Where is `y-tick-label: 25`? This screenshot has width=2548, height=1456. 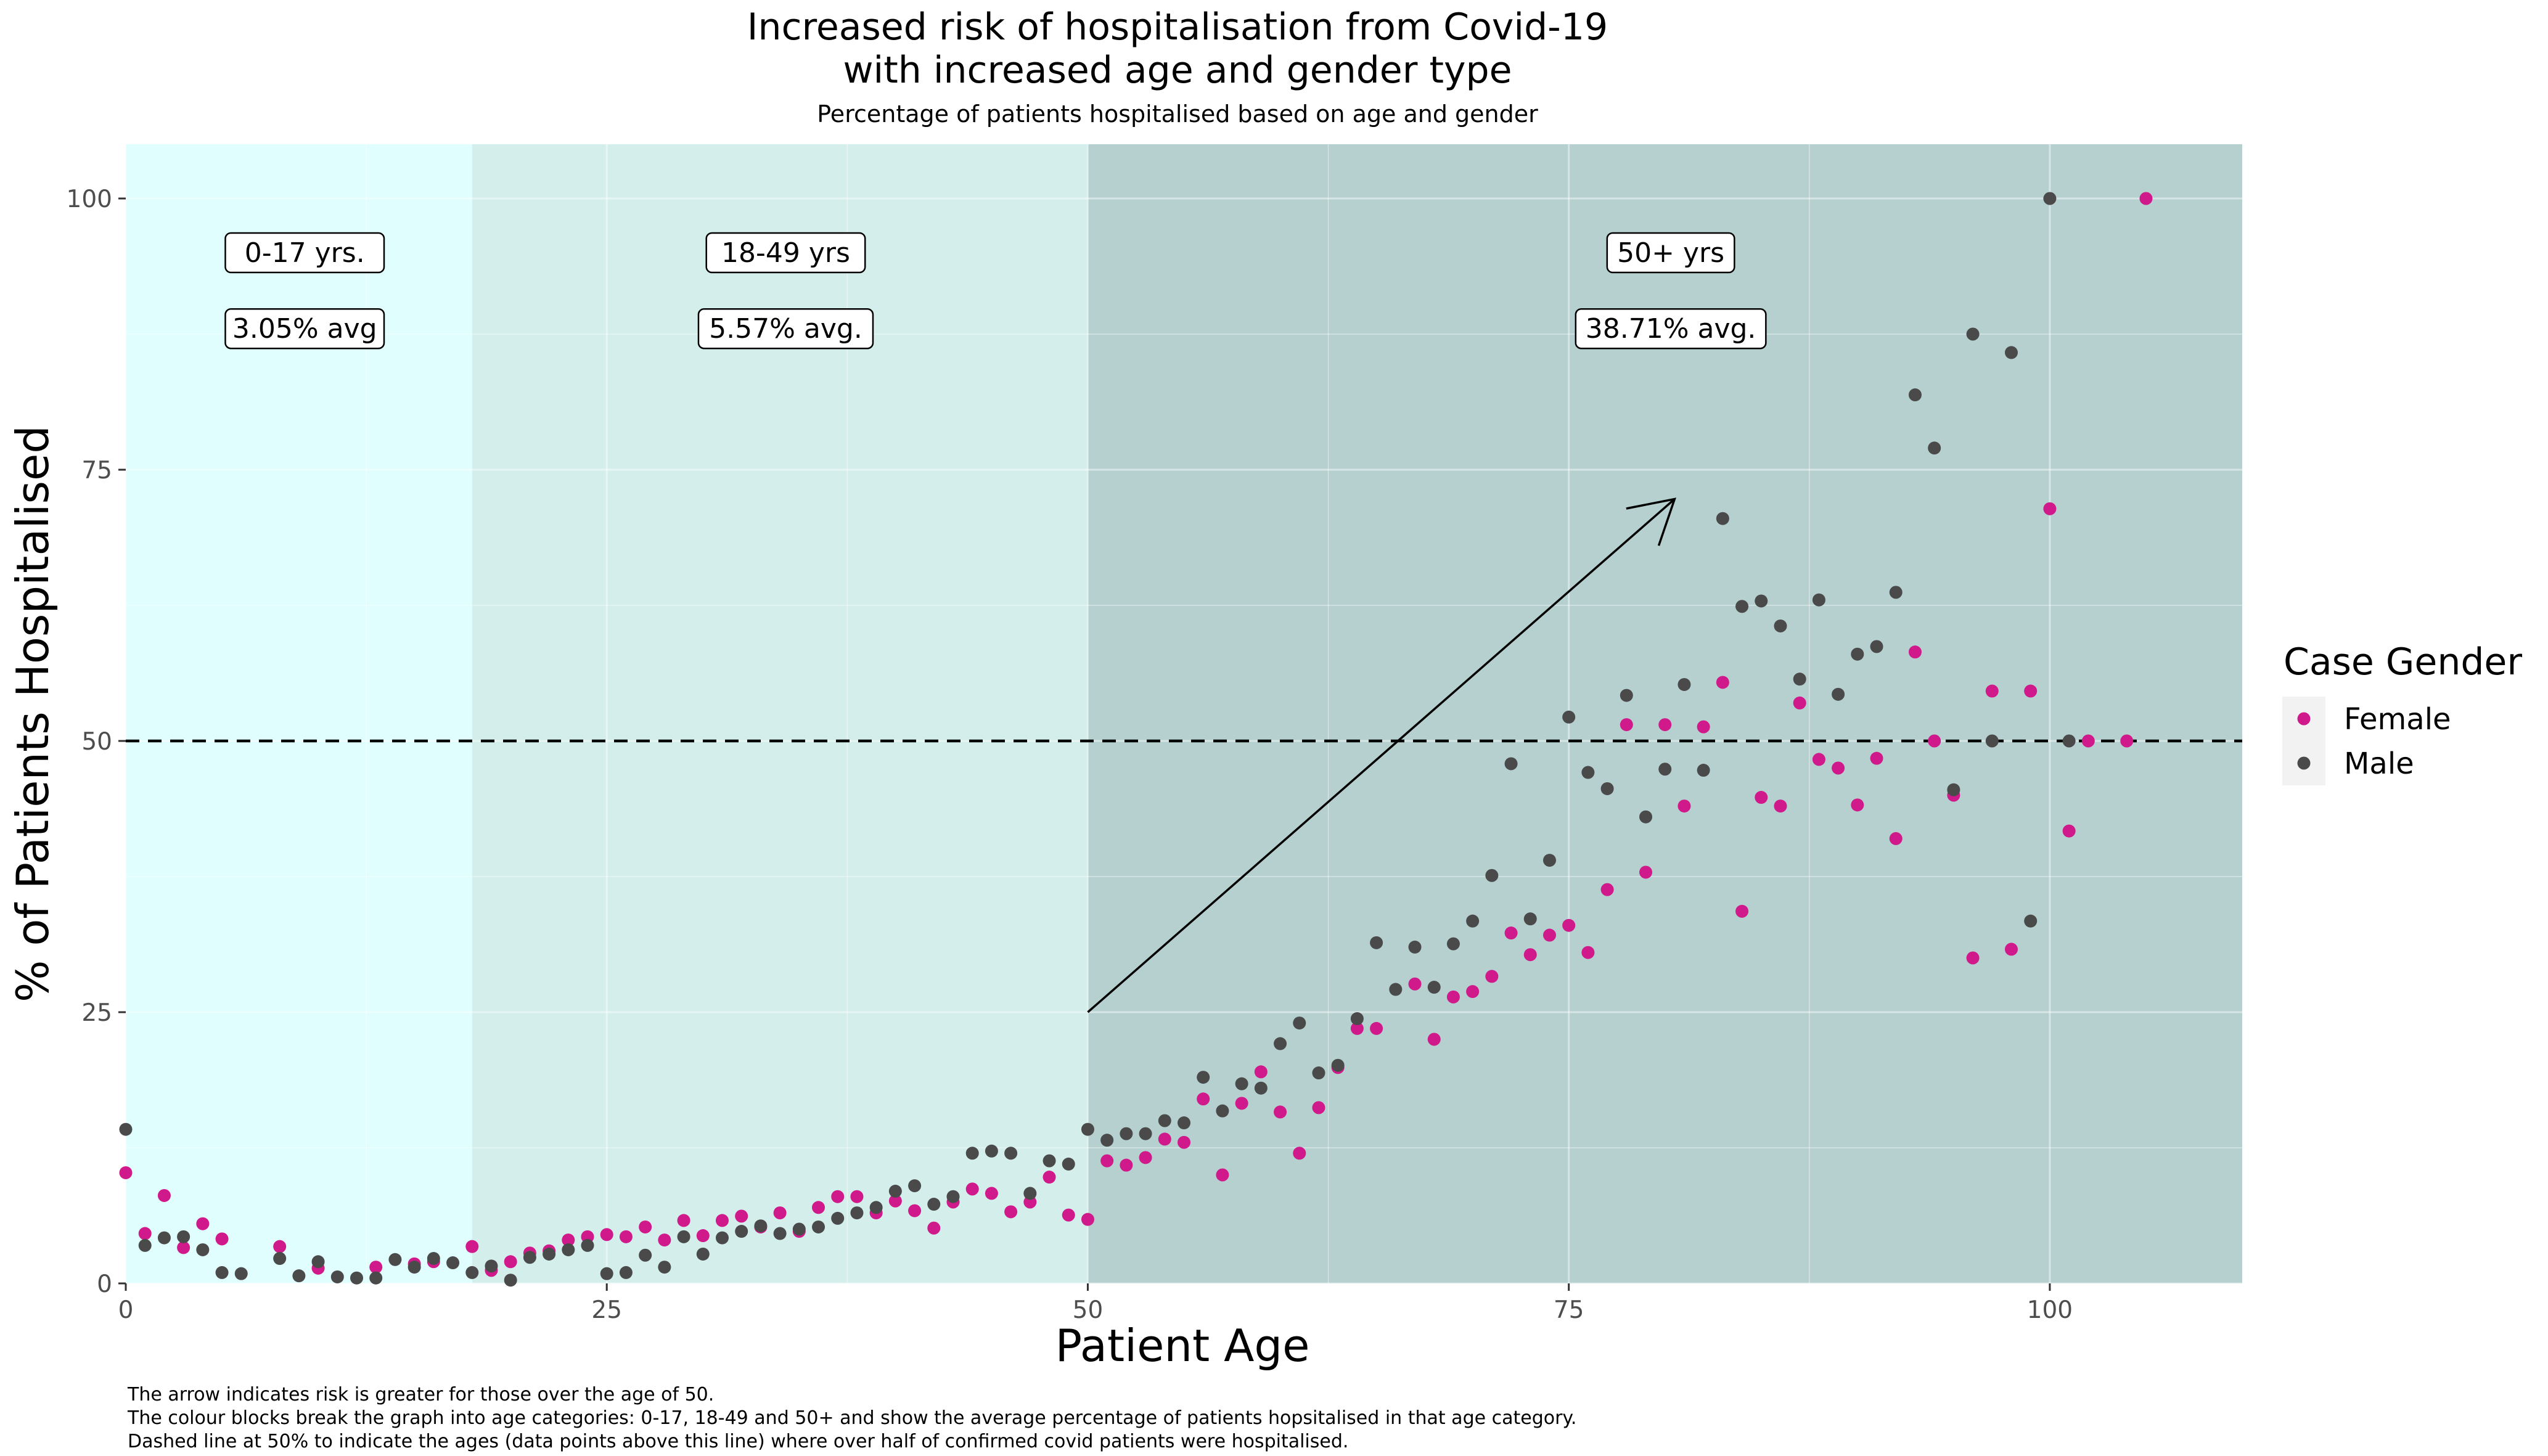
y-tick-label: 25 is located at coordinates (96, 1013).